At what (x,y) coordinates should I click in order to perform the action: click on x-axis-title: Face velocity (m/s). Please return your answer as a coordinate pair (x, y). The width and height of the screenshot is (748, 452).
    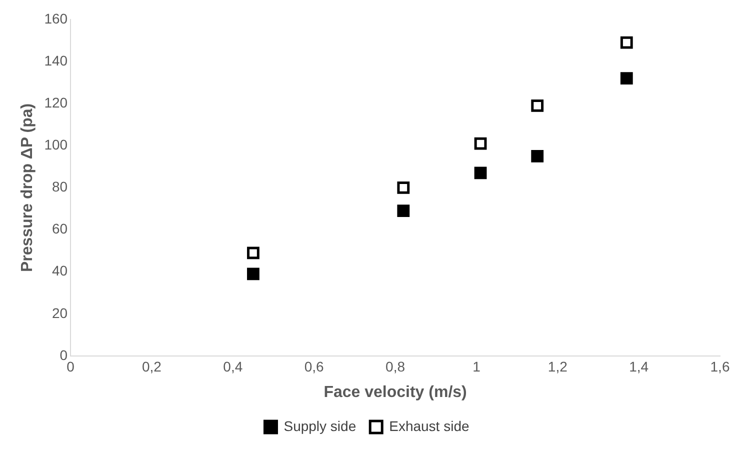
    Looking at the image, I should click on (395, 392).